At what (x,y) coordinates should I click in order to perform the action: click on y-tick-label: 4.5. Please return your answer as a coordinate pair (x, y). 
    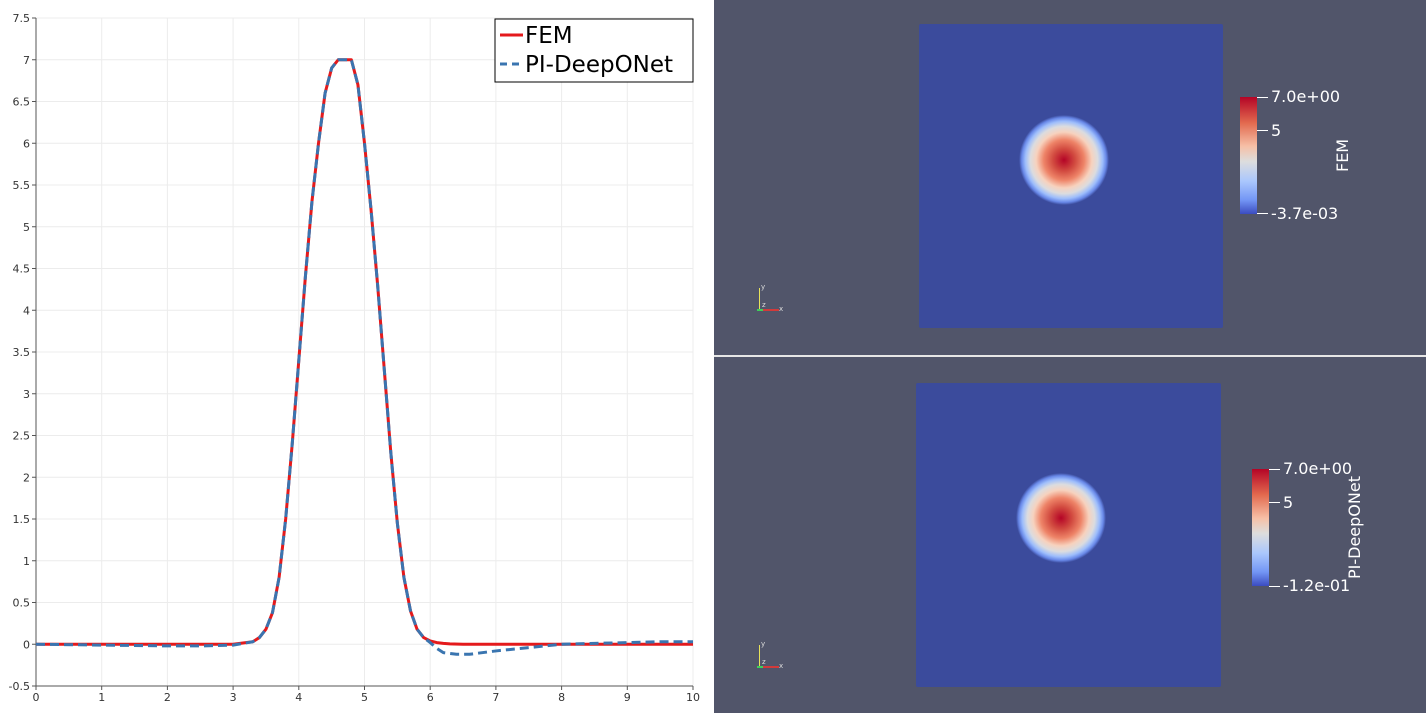
    Looking at the image, I should click on (22, 269).